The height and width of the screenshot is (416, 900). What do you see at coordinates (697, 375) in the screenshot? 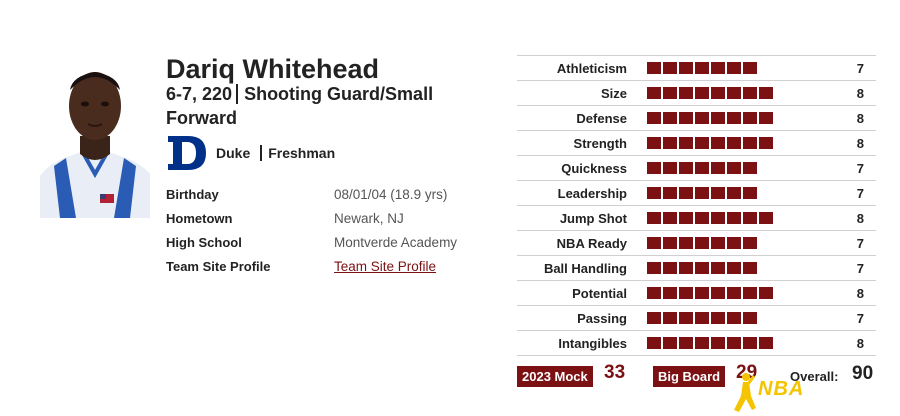
I see `rankings-footer: 2023 Mock 33 Big Board 29 Overall: 90` at bounding box center [697, 375].